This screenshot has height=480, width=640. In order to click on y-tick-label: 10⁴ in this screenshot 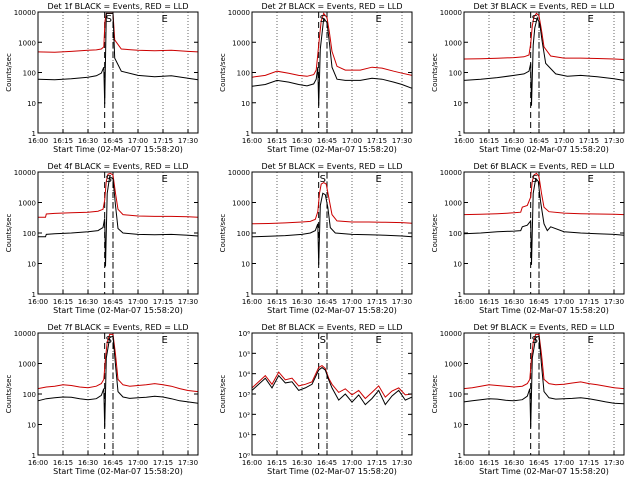, I will do `click(244, 375)`.